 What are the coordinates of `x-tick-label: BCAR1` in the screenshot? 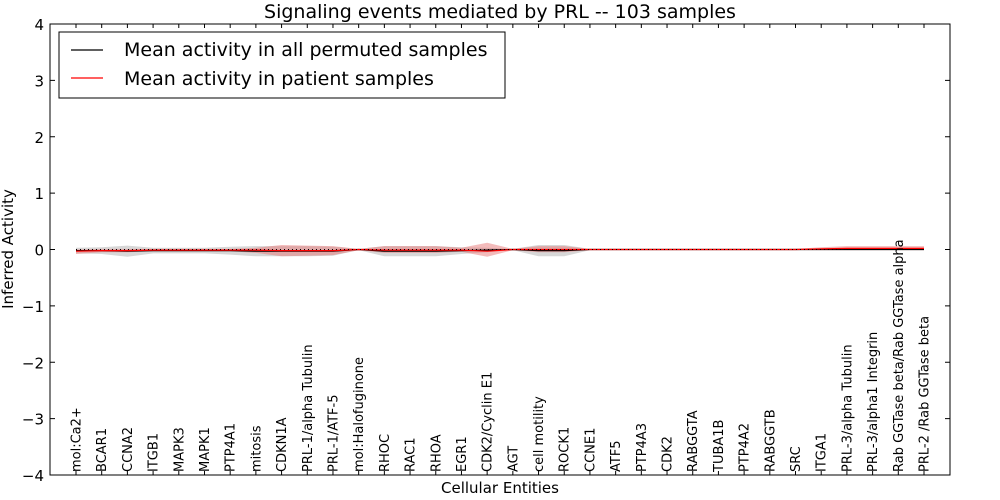 It's located at (102, 450).